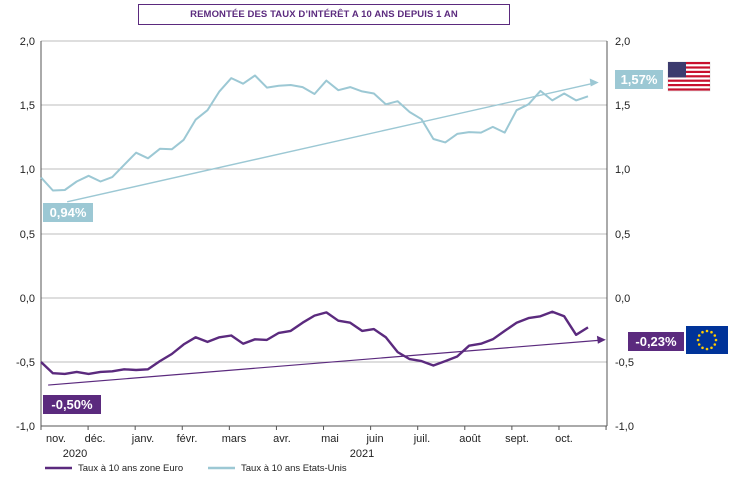 This screenshot has height=478, width=750. What do you see at coordinates (130, 468) in the screenshot?
I see `legend-label-euro: Taux à 10 ans zone Euro` at bounding box center [130, 468].